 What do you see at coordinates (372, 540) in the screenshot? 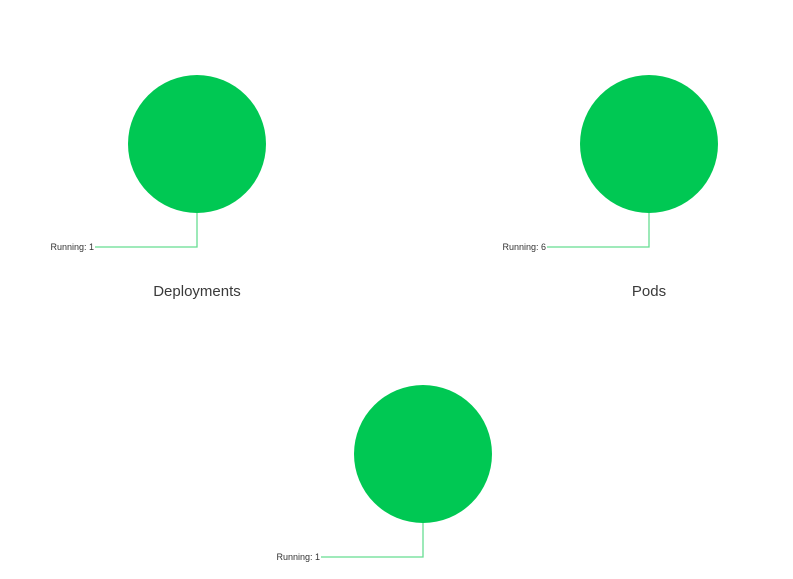
I see `replica-sets-label-leader-line` at bounding box center [372, 540].